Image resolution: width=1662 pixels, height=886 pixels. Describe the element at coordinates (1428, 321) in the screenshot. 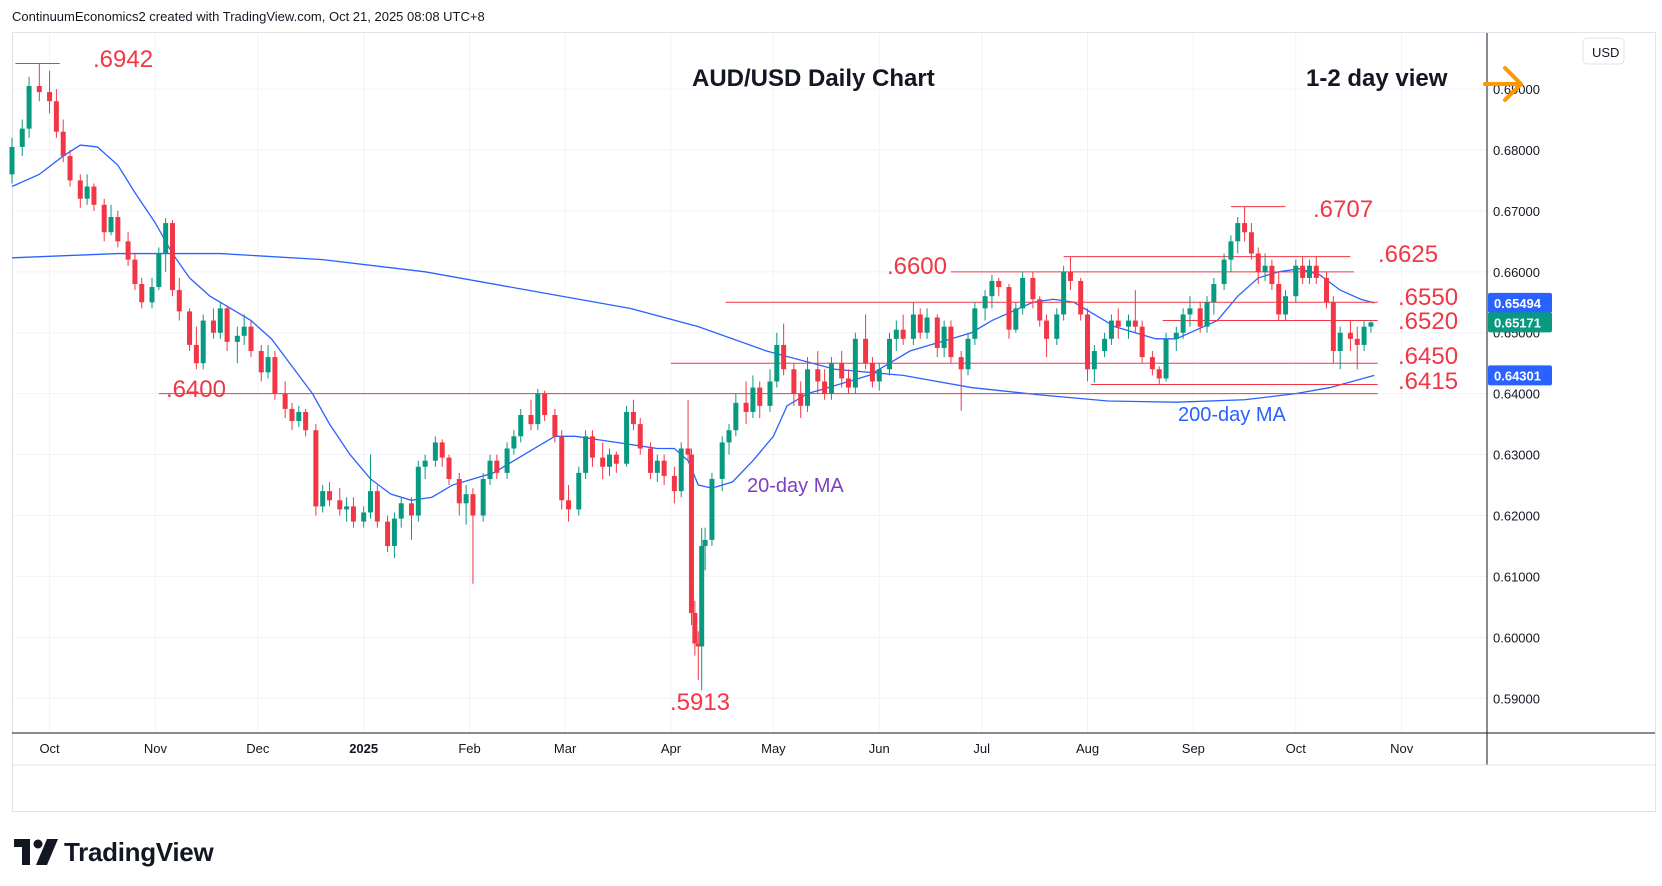

I see `level-label-6520: .6520` at that location.